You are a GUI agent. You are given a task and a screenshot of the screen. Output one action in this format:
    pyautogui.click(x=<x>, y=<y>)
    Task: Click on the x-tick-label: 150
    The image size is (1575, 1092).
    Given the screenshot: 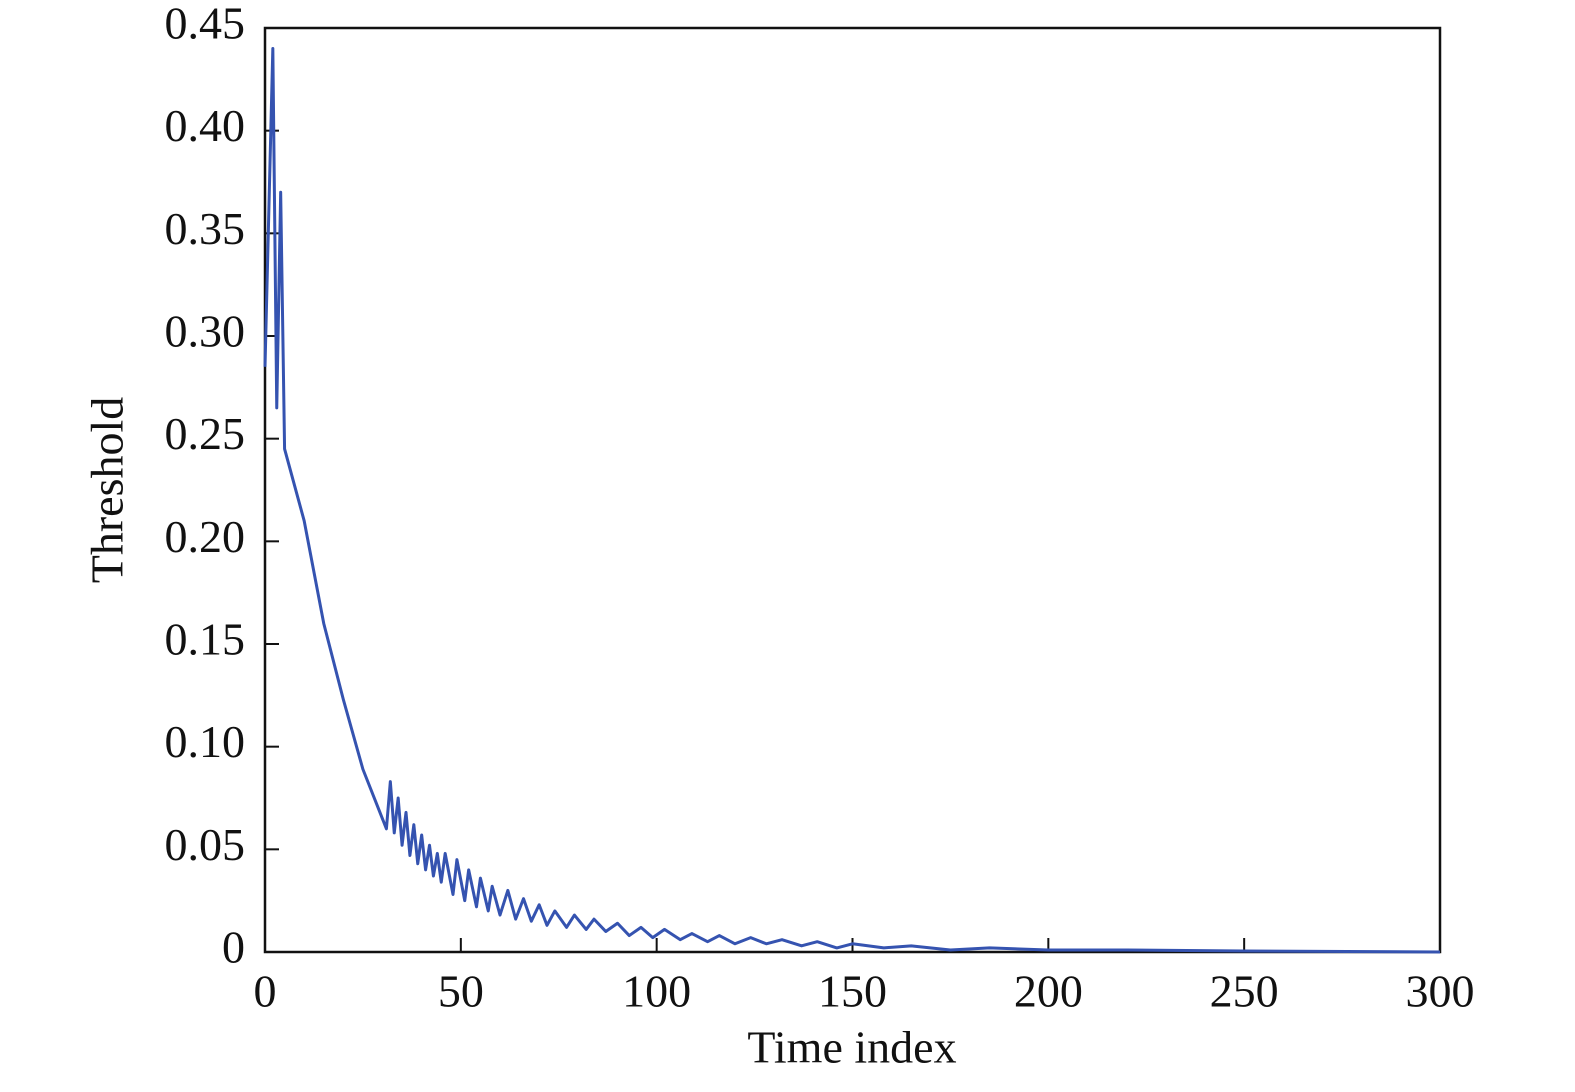 What is the action you would take?
    pyautogui.click(x=852, y=991)
    